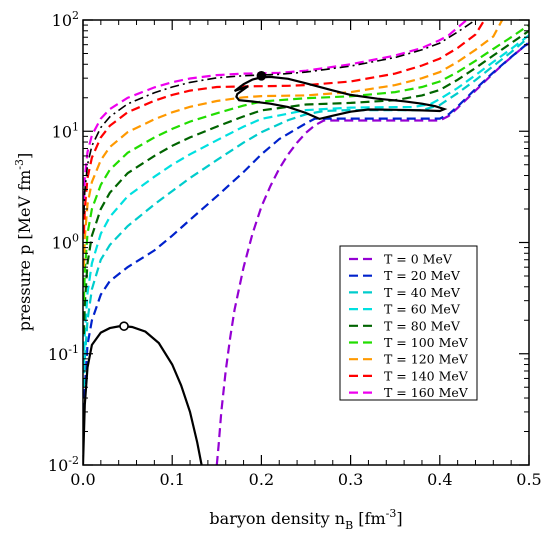 This screenshot has width=550, height=539. I want to click on legend-label-0: T = 0 MeV, so click(418, 259).